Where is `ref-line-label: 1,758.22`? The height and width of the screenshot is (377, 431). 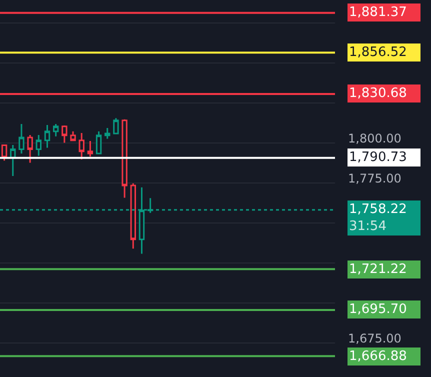 ref-line-label: 1,758.22 is located at coordinates (378, 209).